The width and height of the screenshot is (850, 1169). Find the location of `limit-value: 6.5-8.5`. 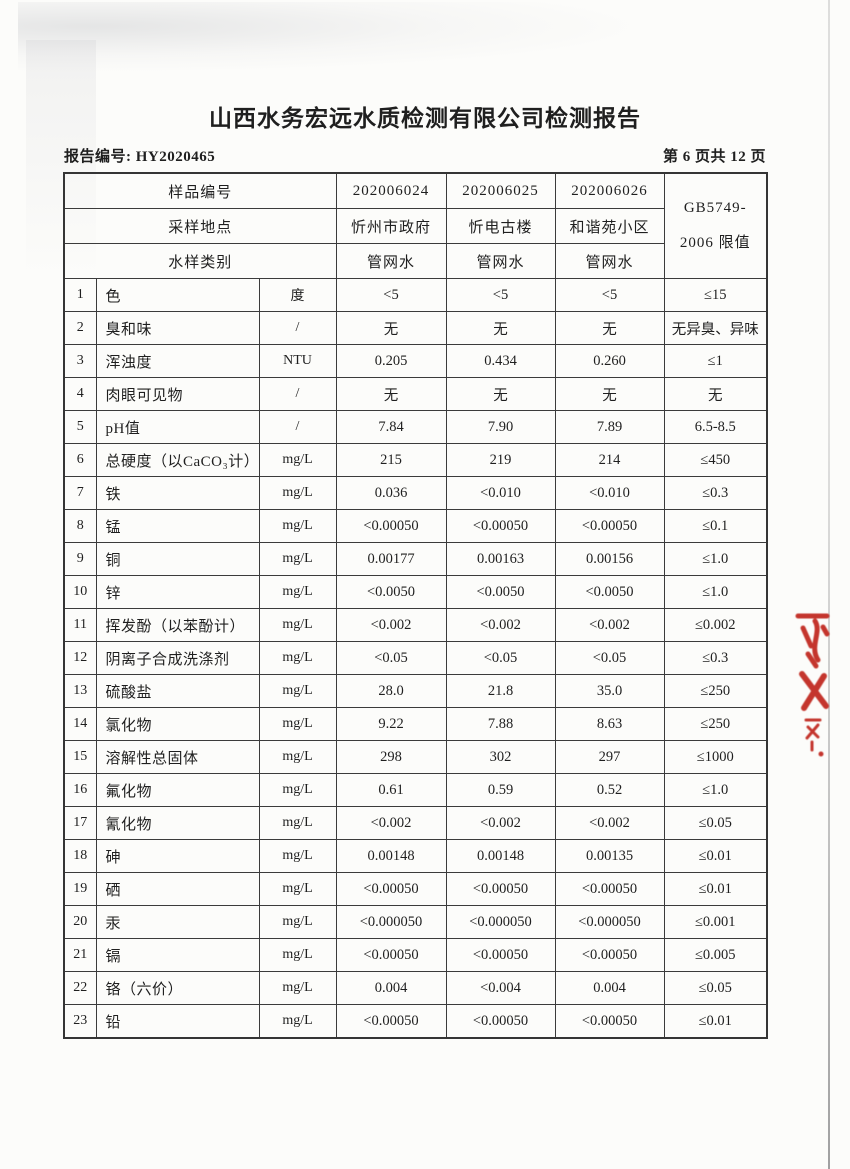

limit-value: 6.5-8.5 is located at coordinates (715, 427).